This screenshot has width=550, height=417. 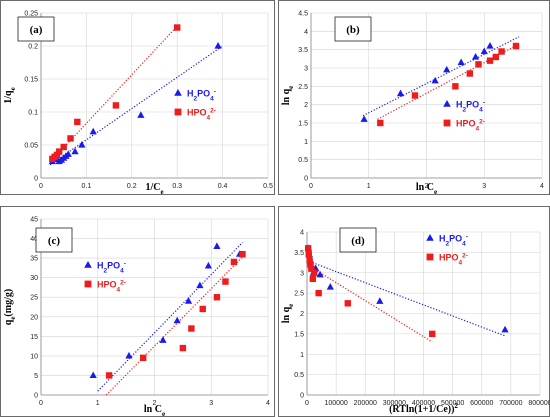 What do you see at coordinates (299, 375) in the screenshot?
I see `y-tick-label: 0.5` at bounding box center [299, 375].